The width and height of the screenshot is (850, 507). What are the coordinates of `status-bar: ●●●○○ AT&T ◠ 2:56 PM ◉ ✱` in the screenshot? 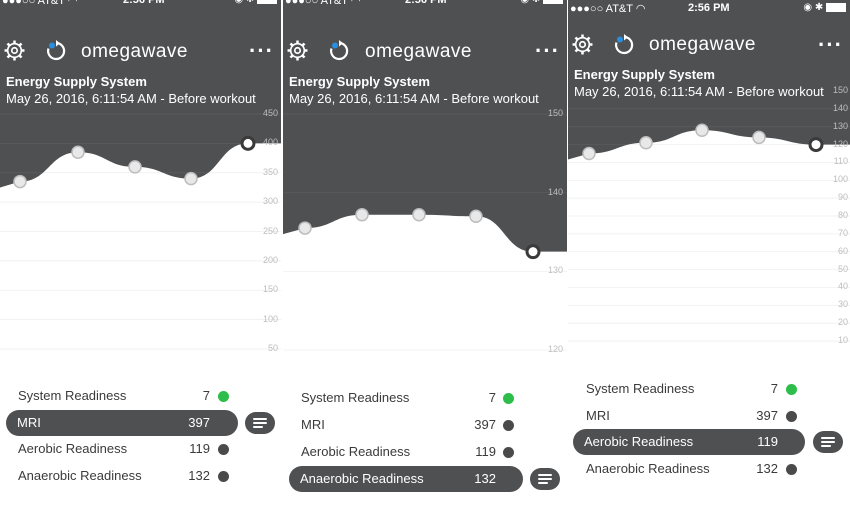 It's located at (140, 4).